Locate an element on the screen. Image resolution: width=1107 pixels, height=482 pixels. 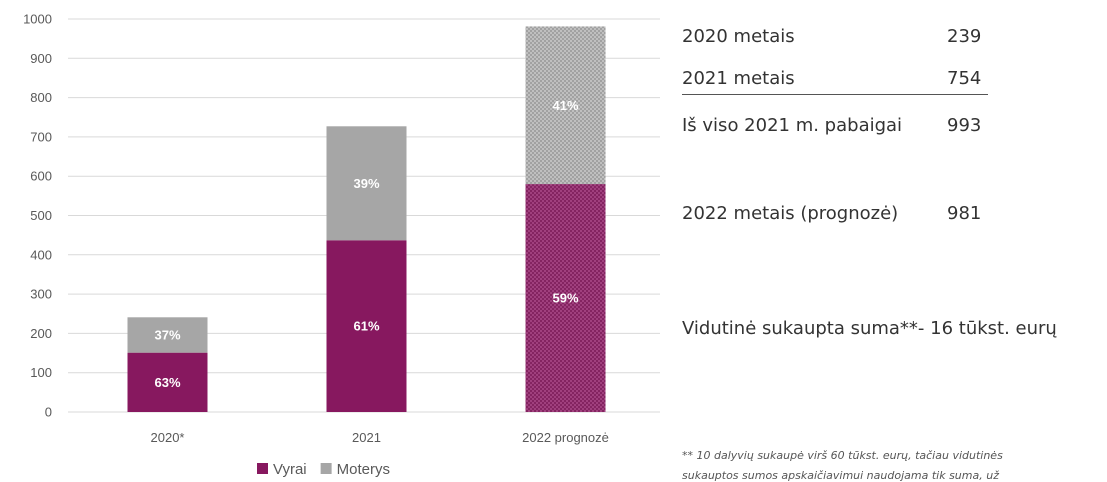
legend-label: Vyrai is located at coordinates (290, 469).